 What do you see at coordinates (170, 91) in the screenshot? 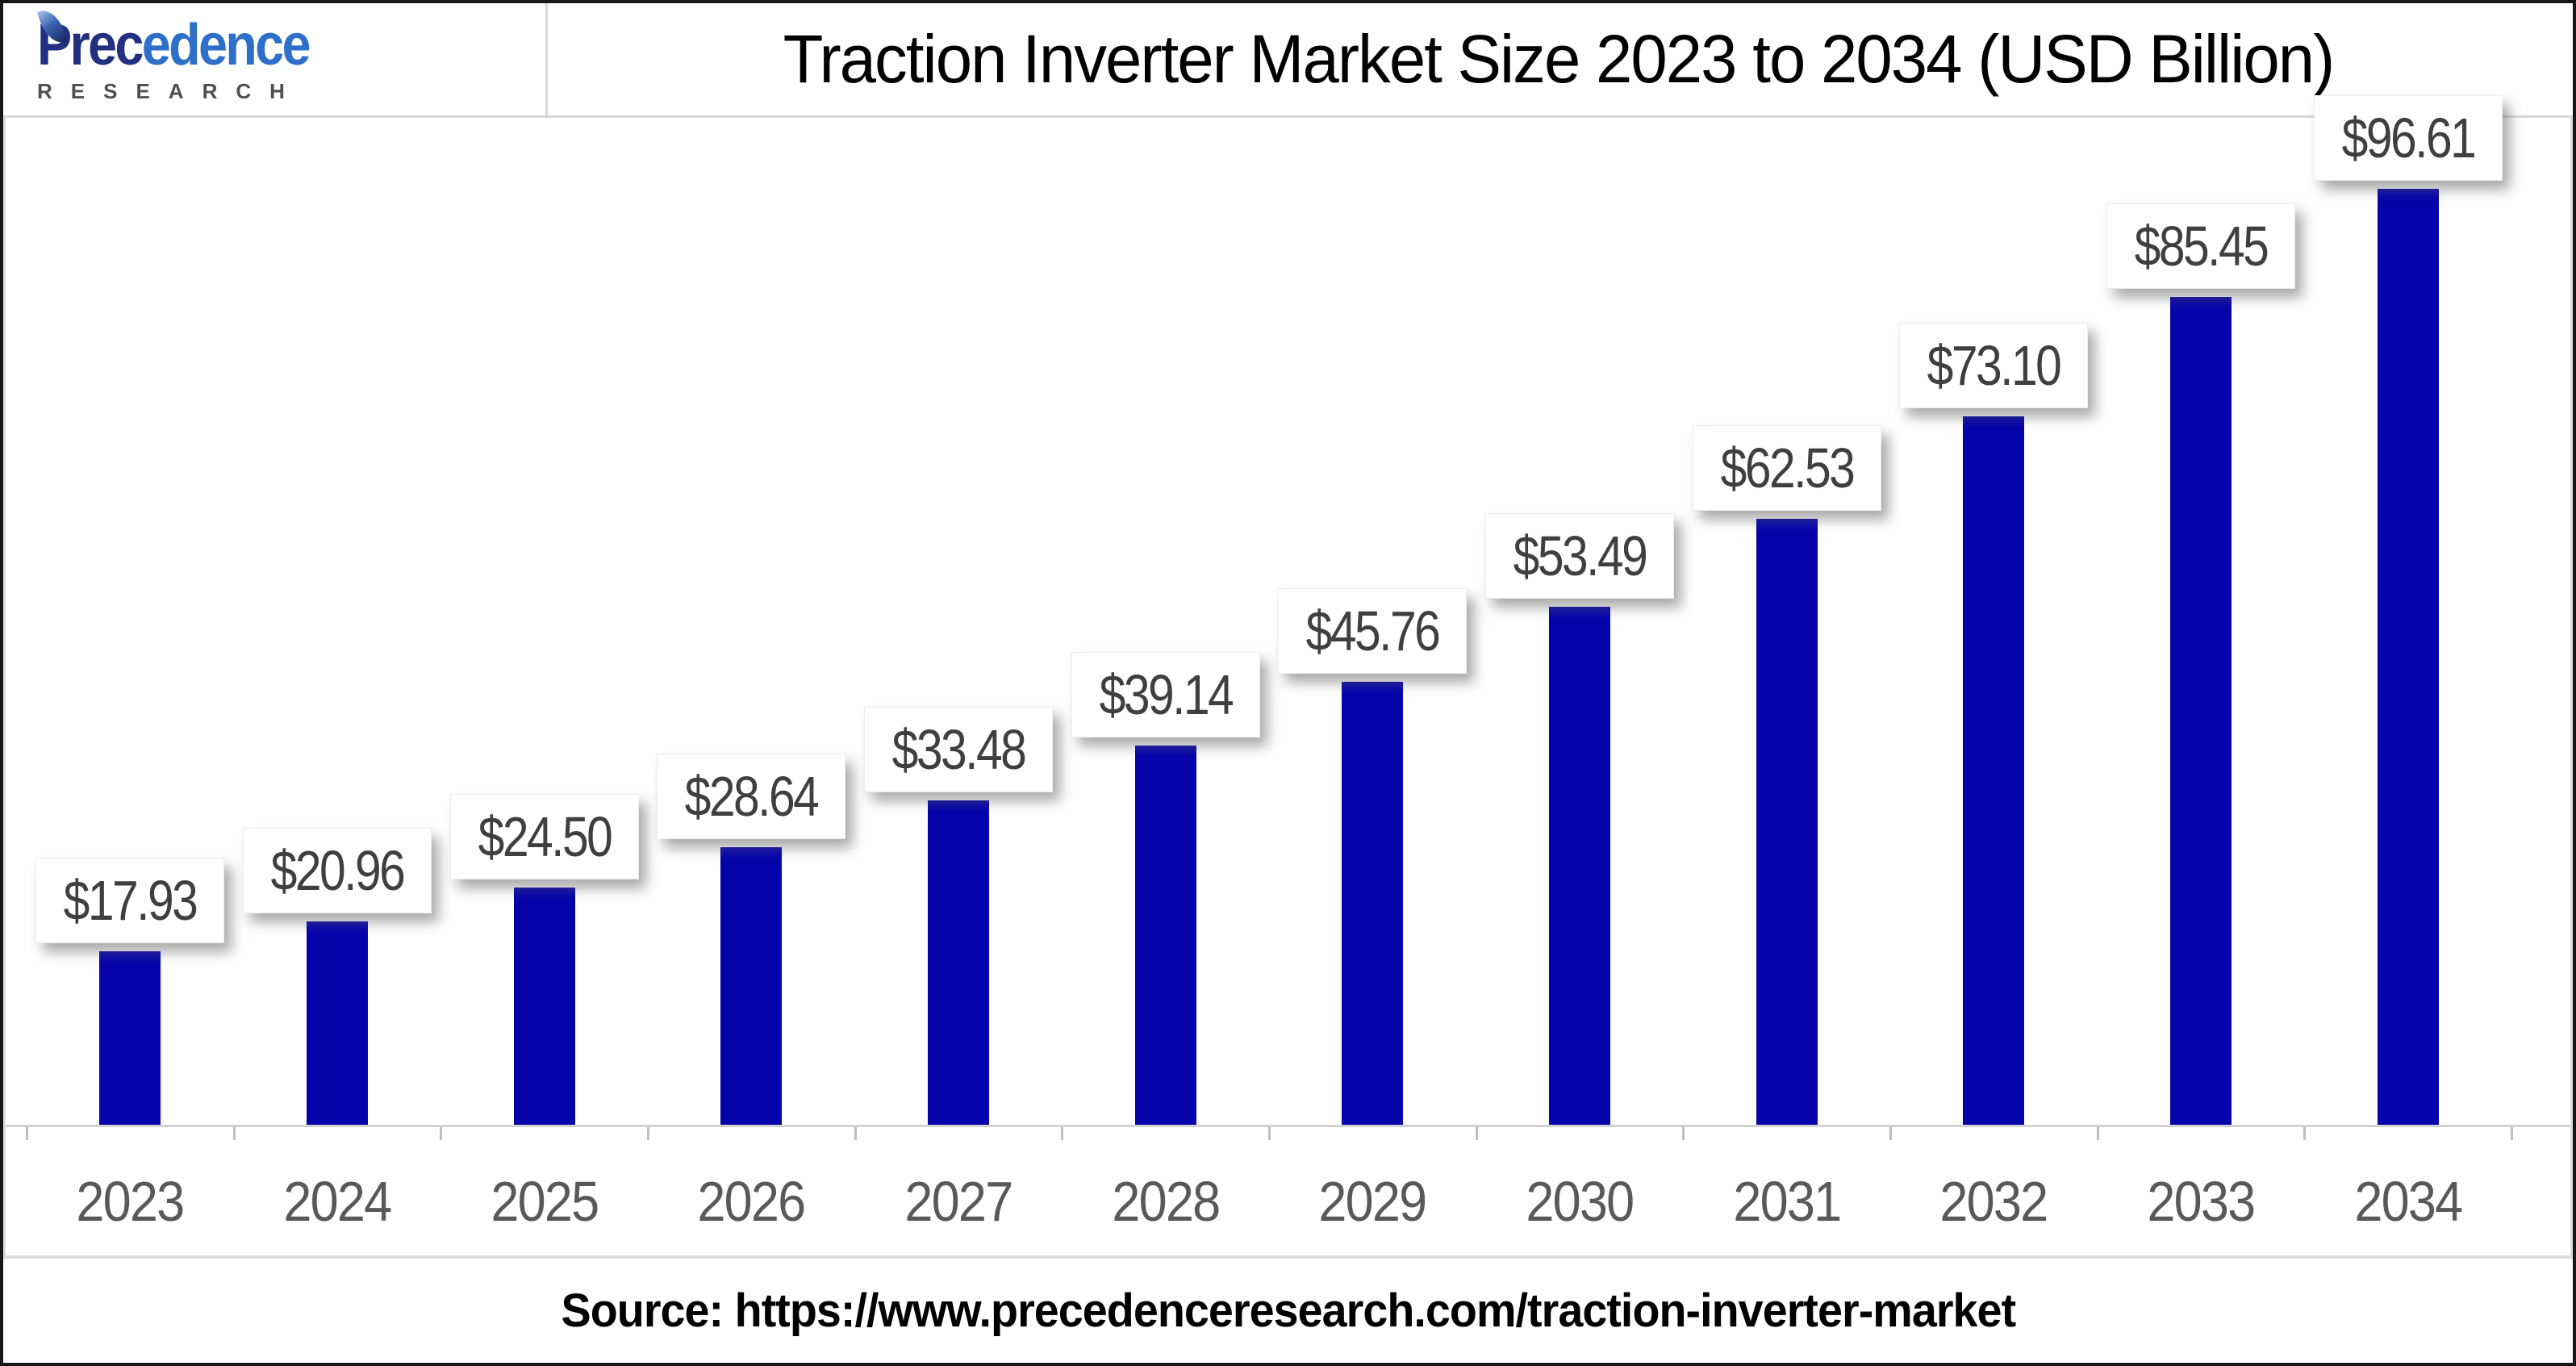
I see `logo-subtitle: RESEARCH` at bounding box center [170, 91].